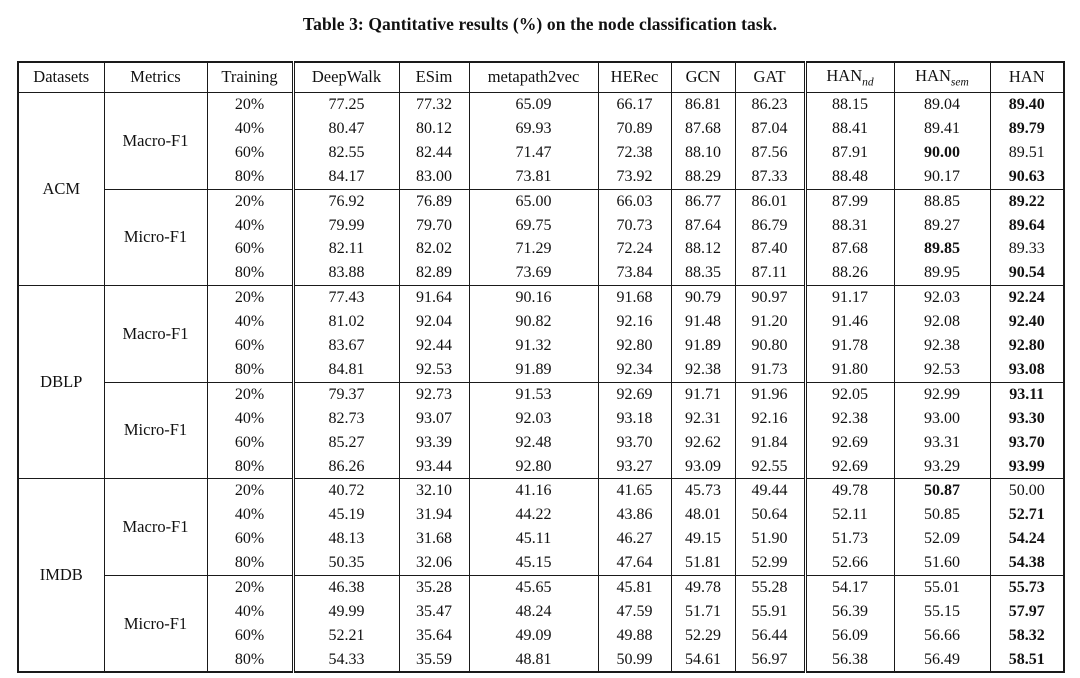  I want to click on value-cell: 86.79, so click(769, 225).